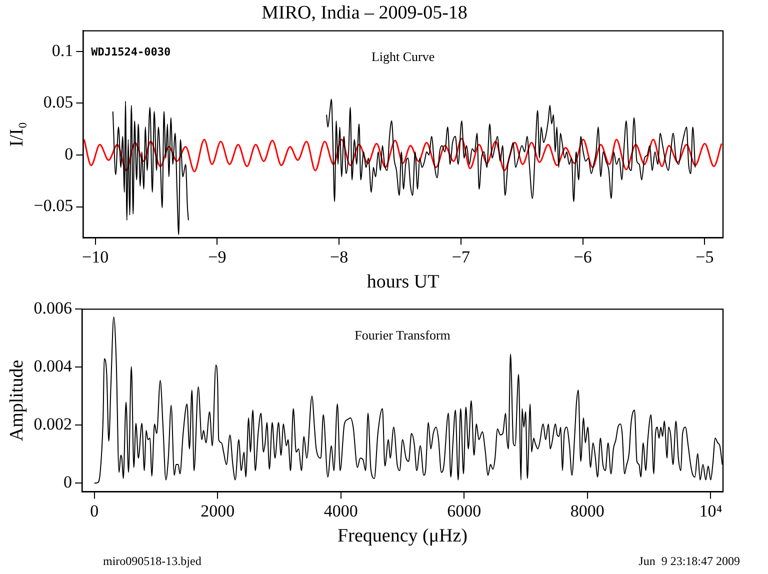 Image resolution: width=768 pixels, height=574 pixels. I want to click on y-tick-label: 0.006, so click(53, 308).